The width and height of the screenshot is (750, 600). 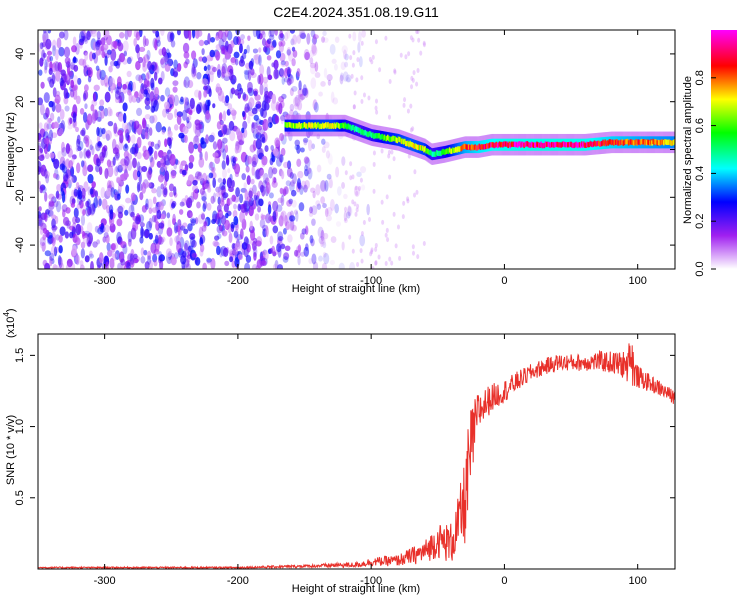 I want to click on snr-y-multiplier: (x104), so click(x=9, y=323).